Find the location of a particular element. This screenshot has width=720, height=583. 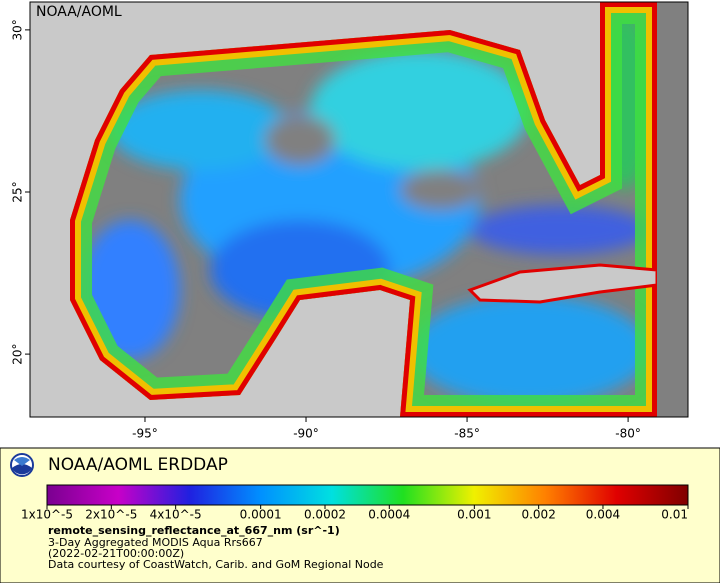

colorbar-tick-label: 0.0004 is located at coordinates (389, 515).